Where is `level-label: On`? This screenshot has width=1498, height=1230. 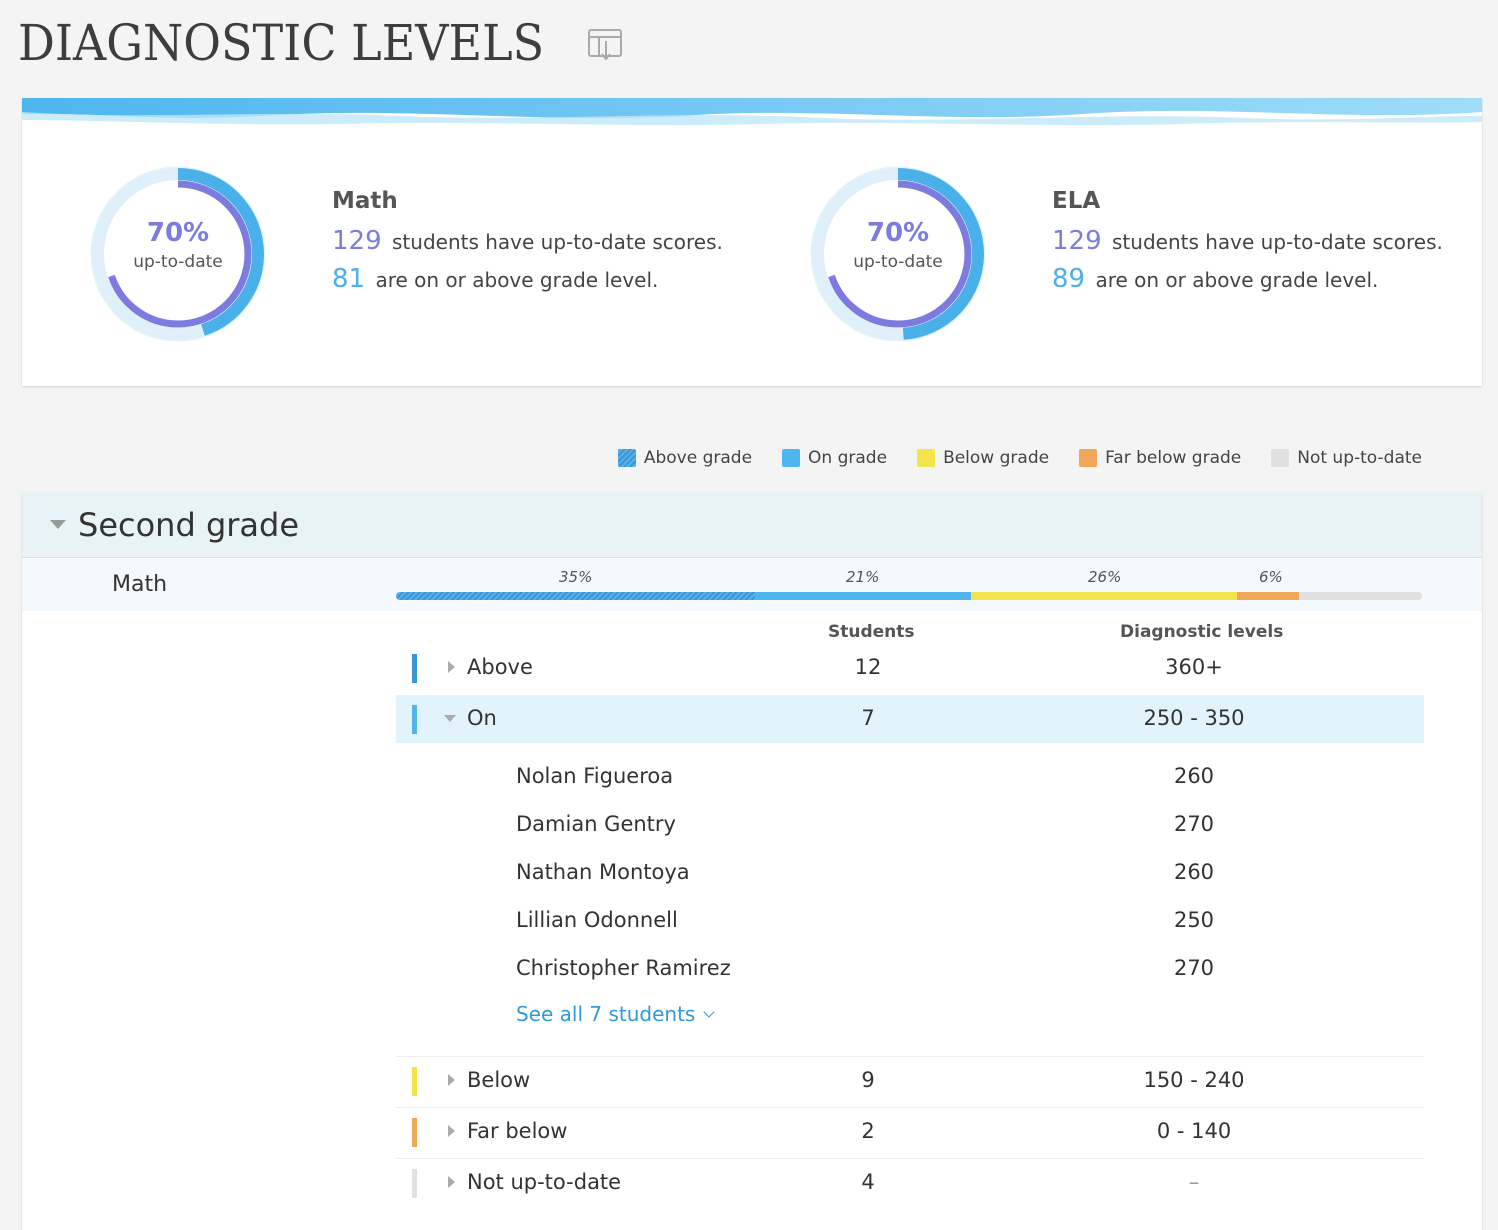 level-label: On is located at coordinates (482, 718).